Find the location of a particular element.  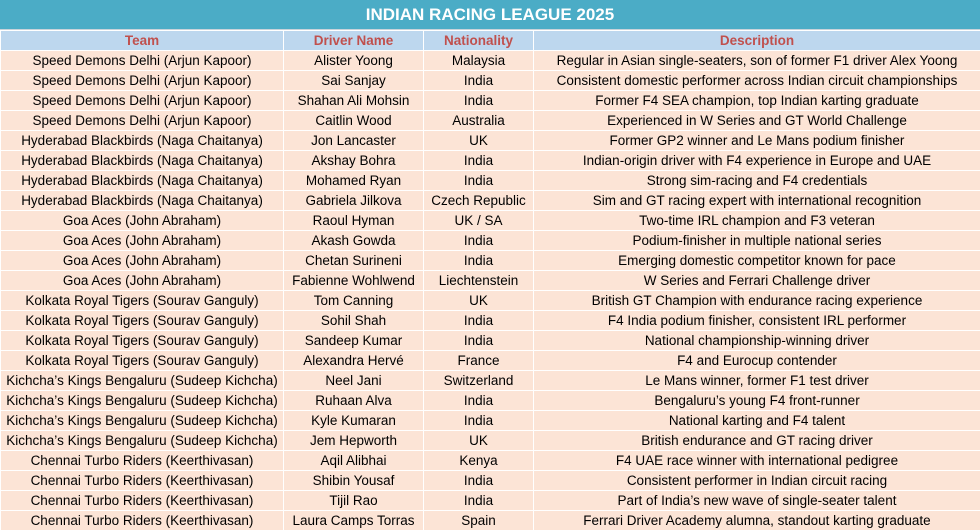

driver-name-cell: Sohil Shah is located at coordinates (354, 321).